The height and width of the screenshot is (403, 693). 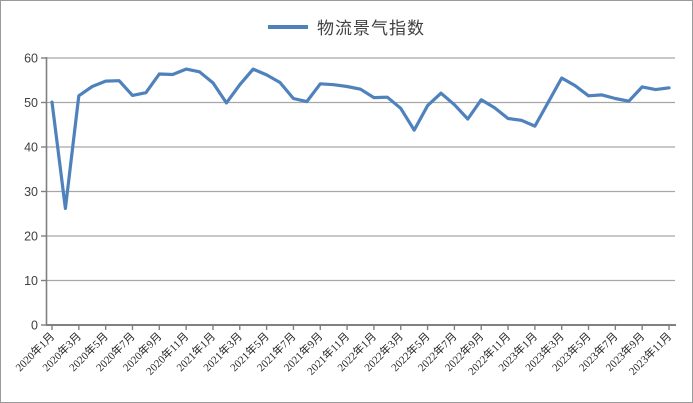 I want to click on chart-legend: 物流景气指数, so click(x=346, y=26).